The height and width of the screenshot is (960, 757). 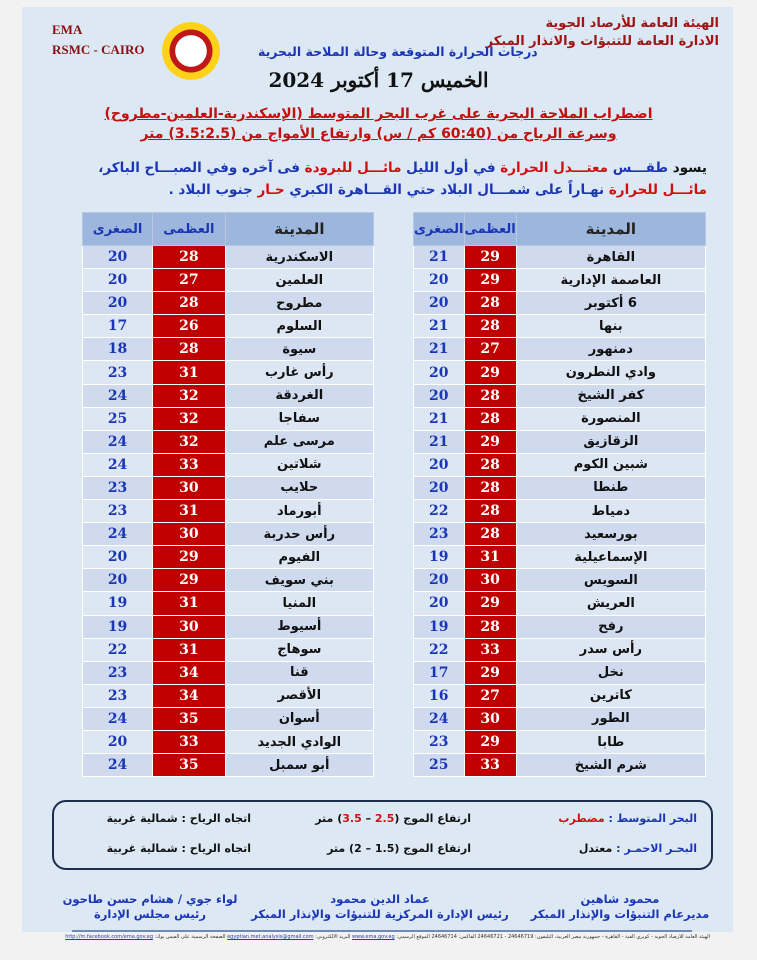 What do you see at coordinates (228, 303) in the screenshot?
I see `table-row: مطروح 28 20` at bounding box center [228, 303].